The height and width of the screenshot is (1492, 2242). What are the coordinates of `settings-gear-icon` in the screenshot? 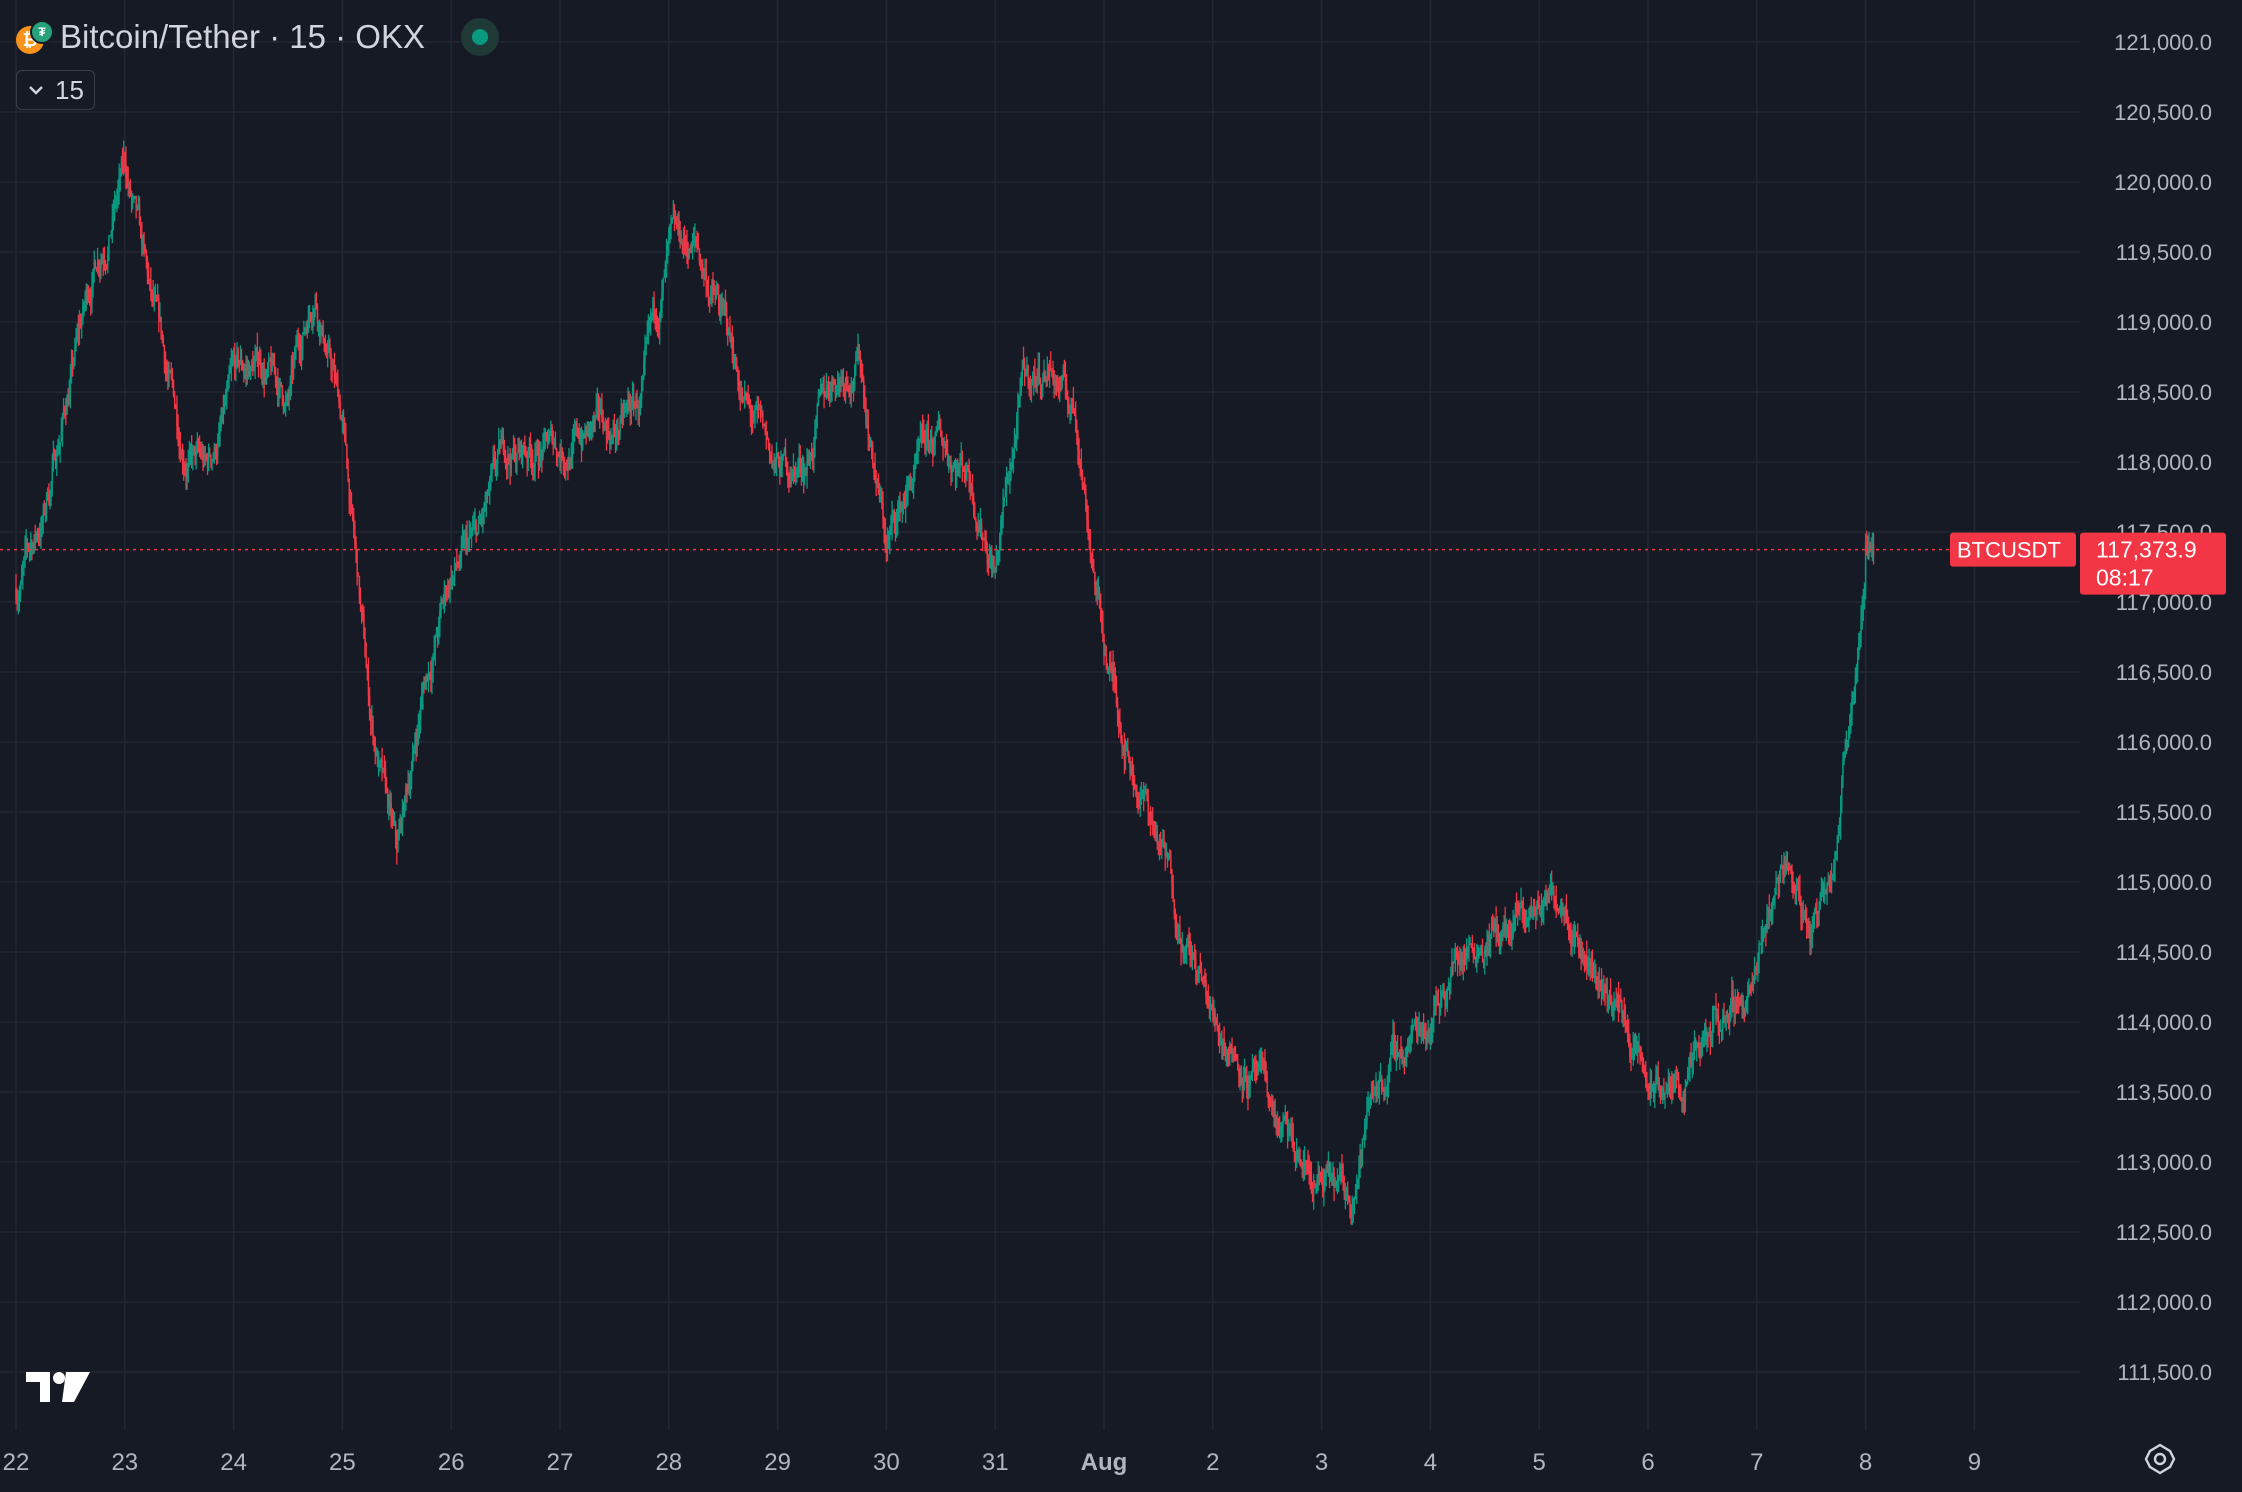 It's located at (2160, 1459).